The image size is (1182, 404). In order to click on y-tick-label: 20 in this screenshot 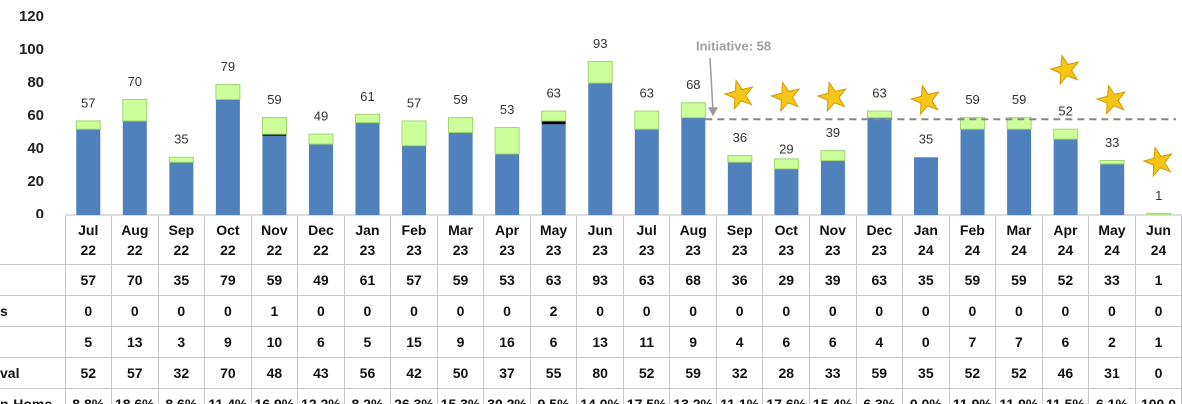, I will do `click(35, 181)`.